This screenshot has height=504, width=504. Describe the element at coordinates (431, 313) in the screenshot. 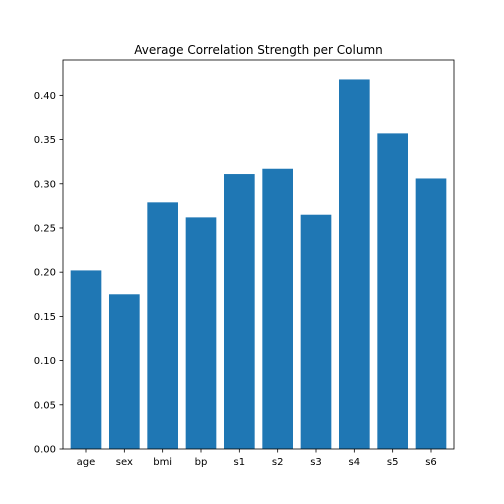

I see `bar-s6` at that location.